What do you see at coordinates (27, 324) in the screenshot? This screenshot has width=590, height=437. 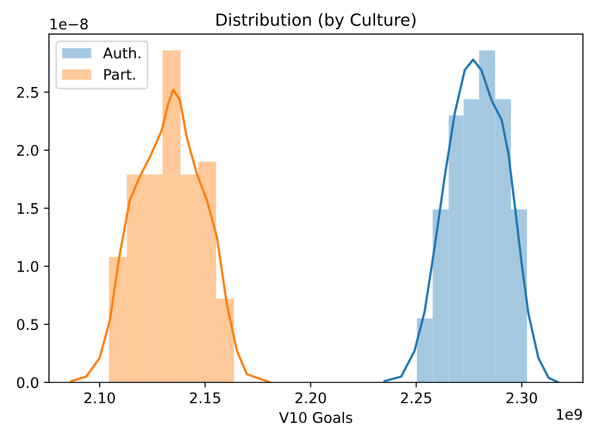 I see `y-tick-label: 0.5` at bounding box center [27, 324].